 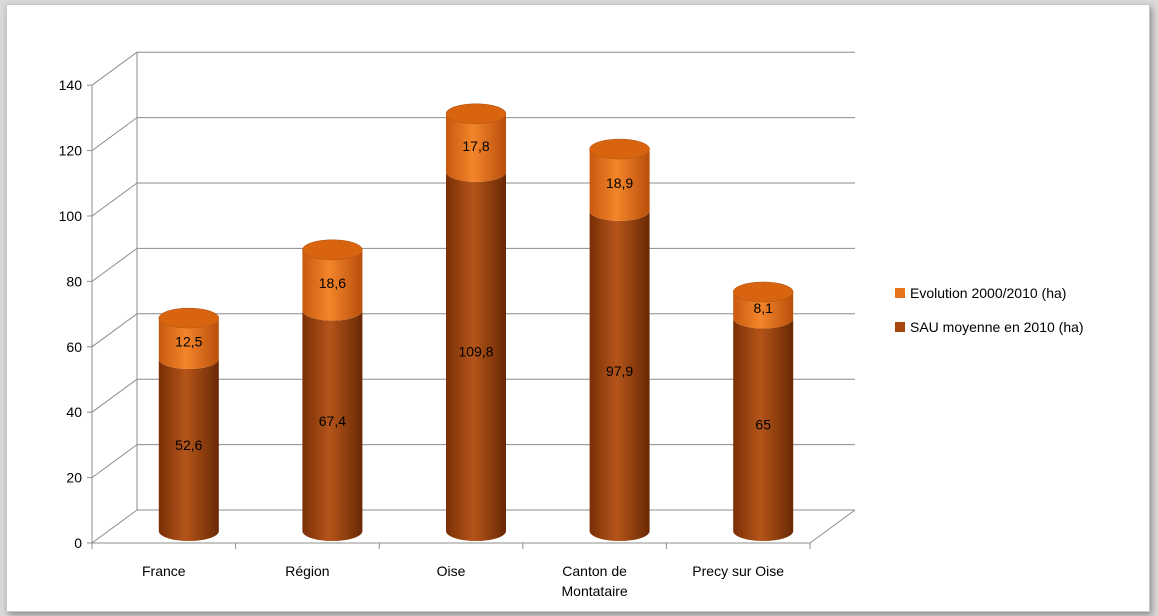 I want to click on x-category-label: Oise, so click(x=451, y=571).